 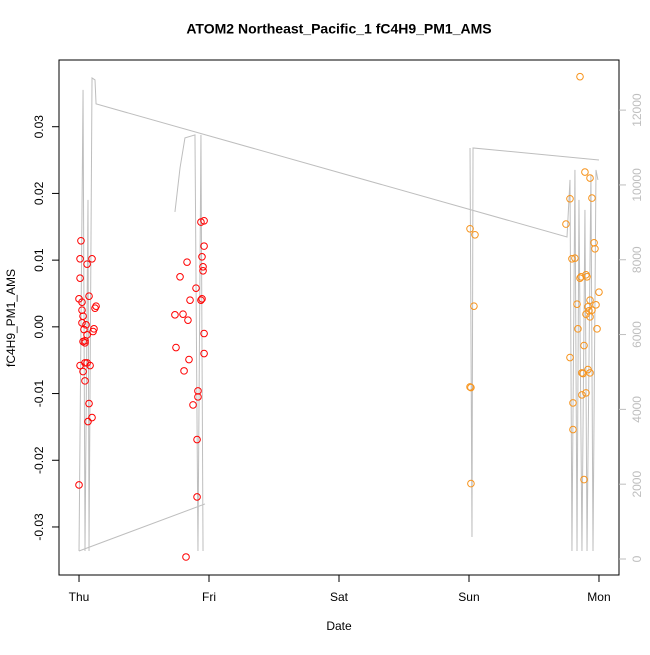 What do you see at coordinates (39, 394) in the screenshot?
I see `y-tick-label: -0.01` at bounding box center [39, 394].